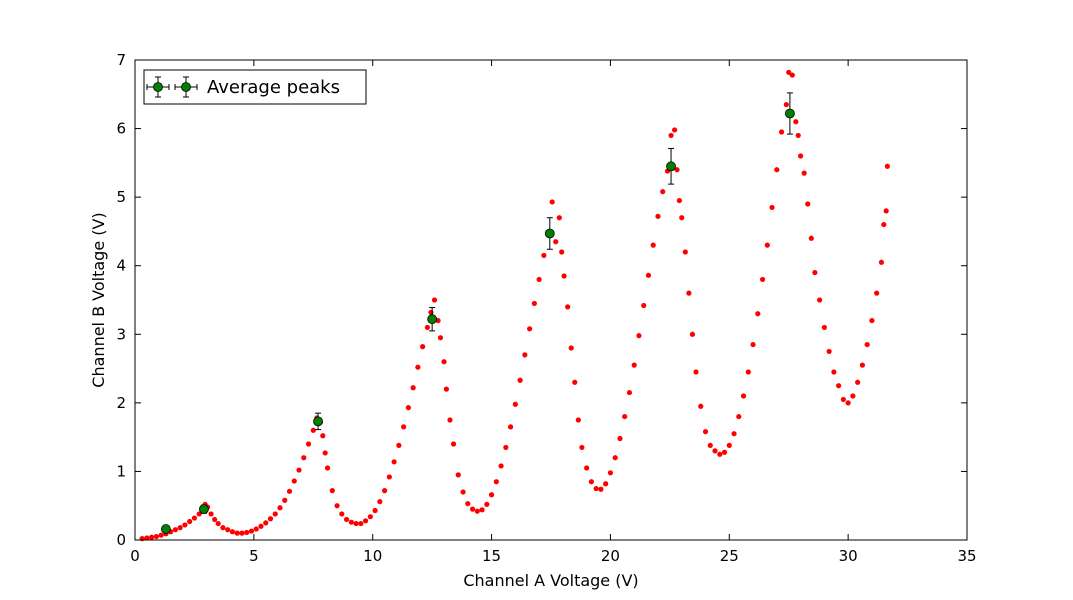 The height and width of the screenshot is (600, 1073). I want to click on y-axis-label: Channel B Voltage (V), so click(98, 299).